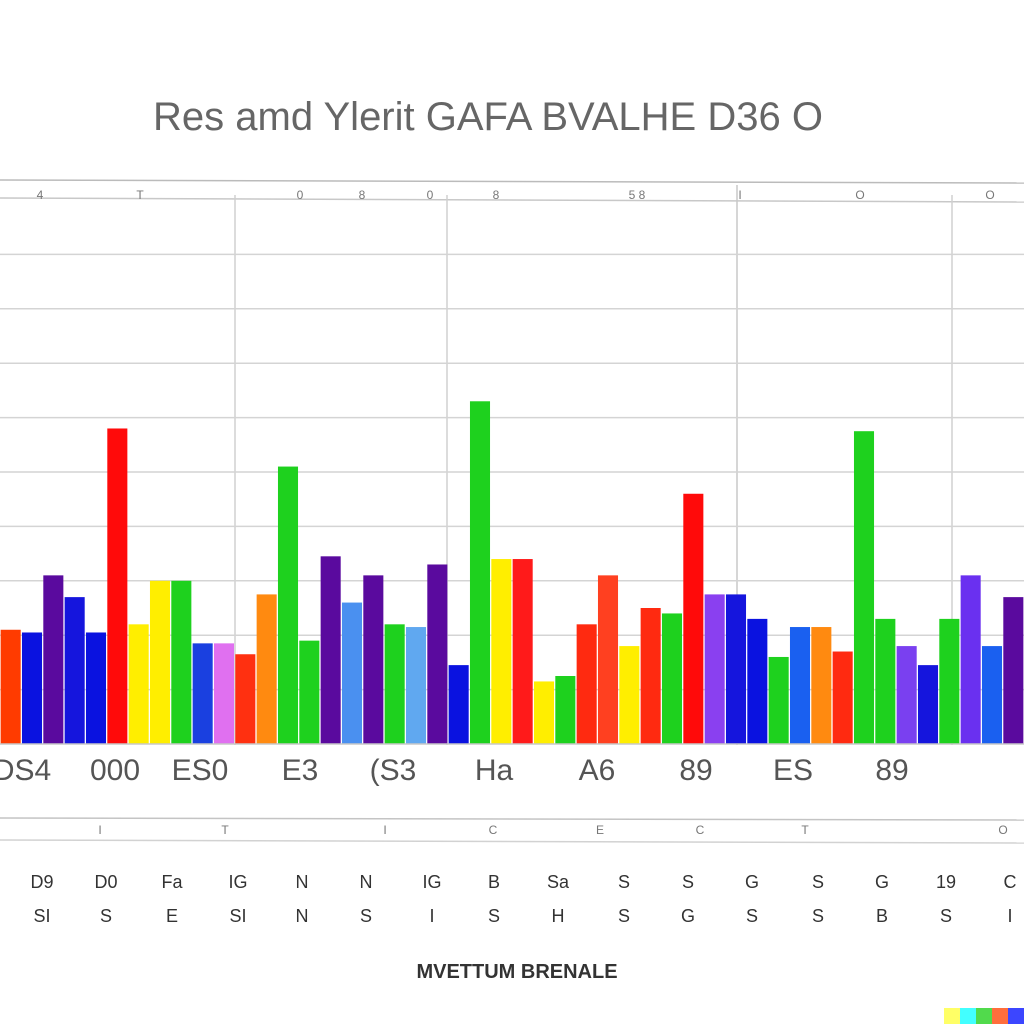  What do you see at coordinates (859, 195) in the screenshot?
I see `top-tick-label: O` at bounding box center [859, 195].